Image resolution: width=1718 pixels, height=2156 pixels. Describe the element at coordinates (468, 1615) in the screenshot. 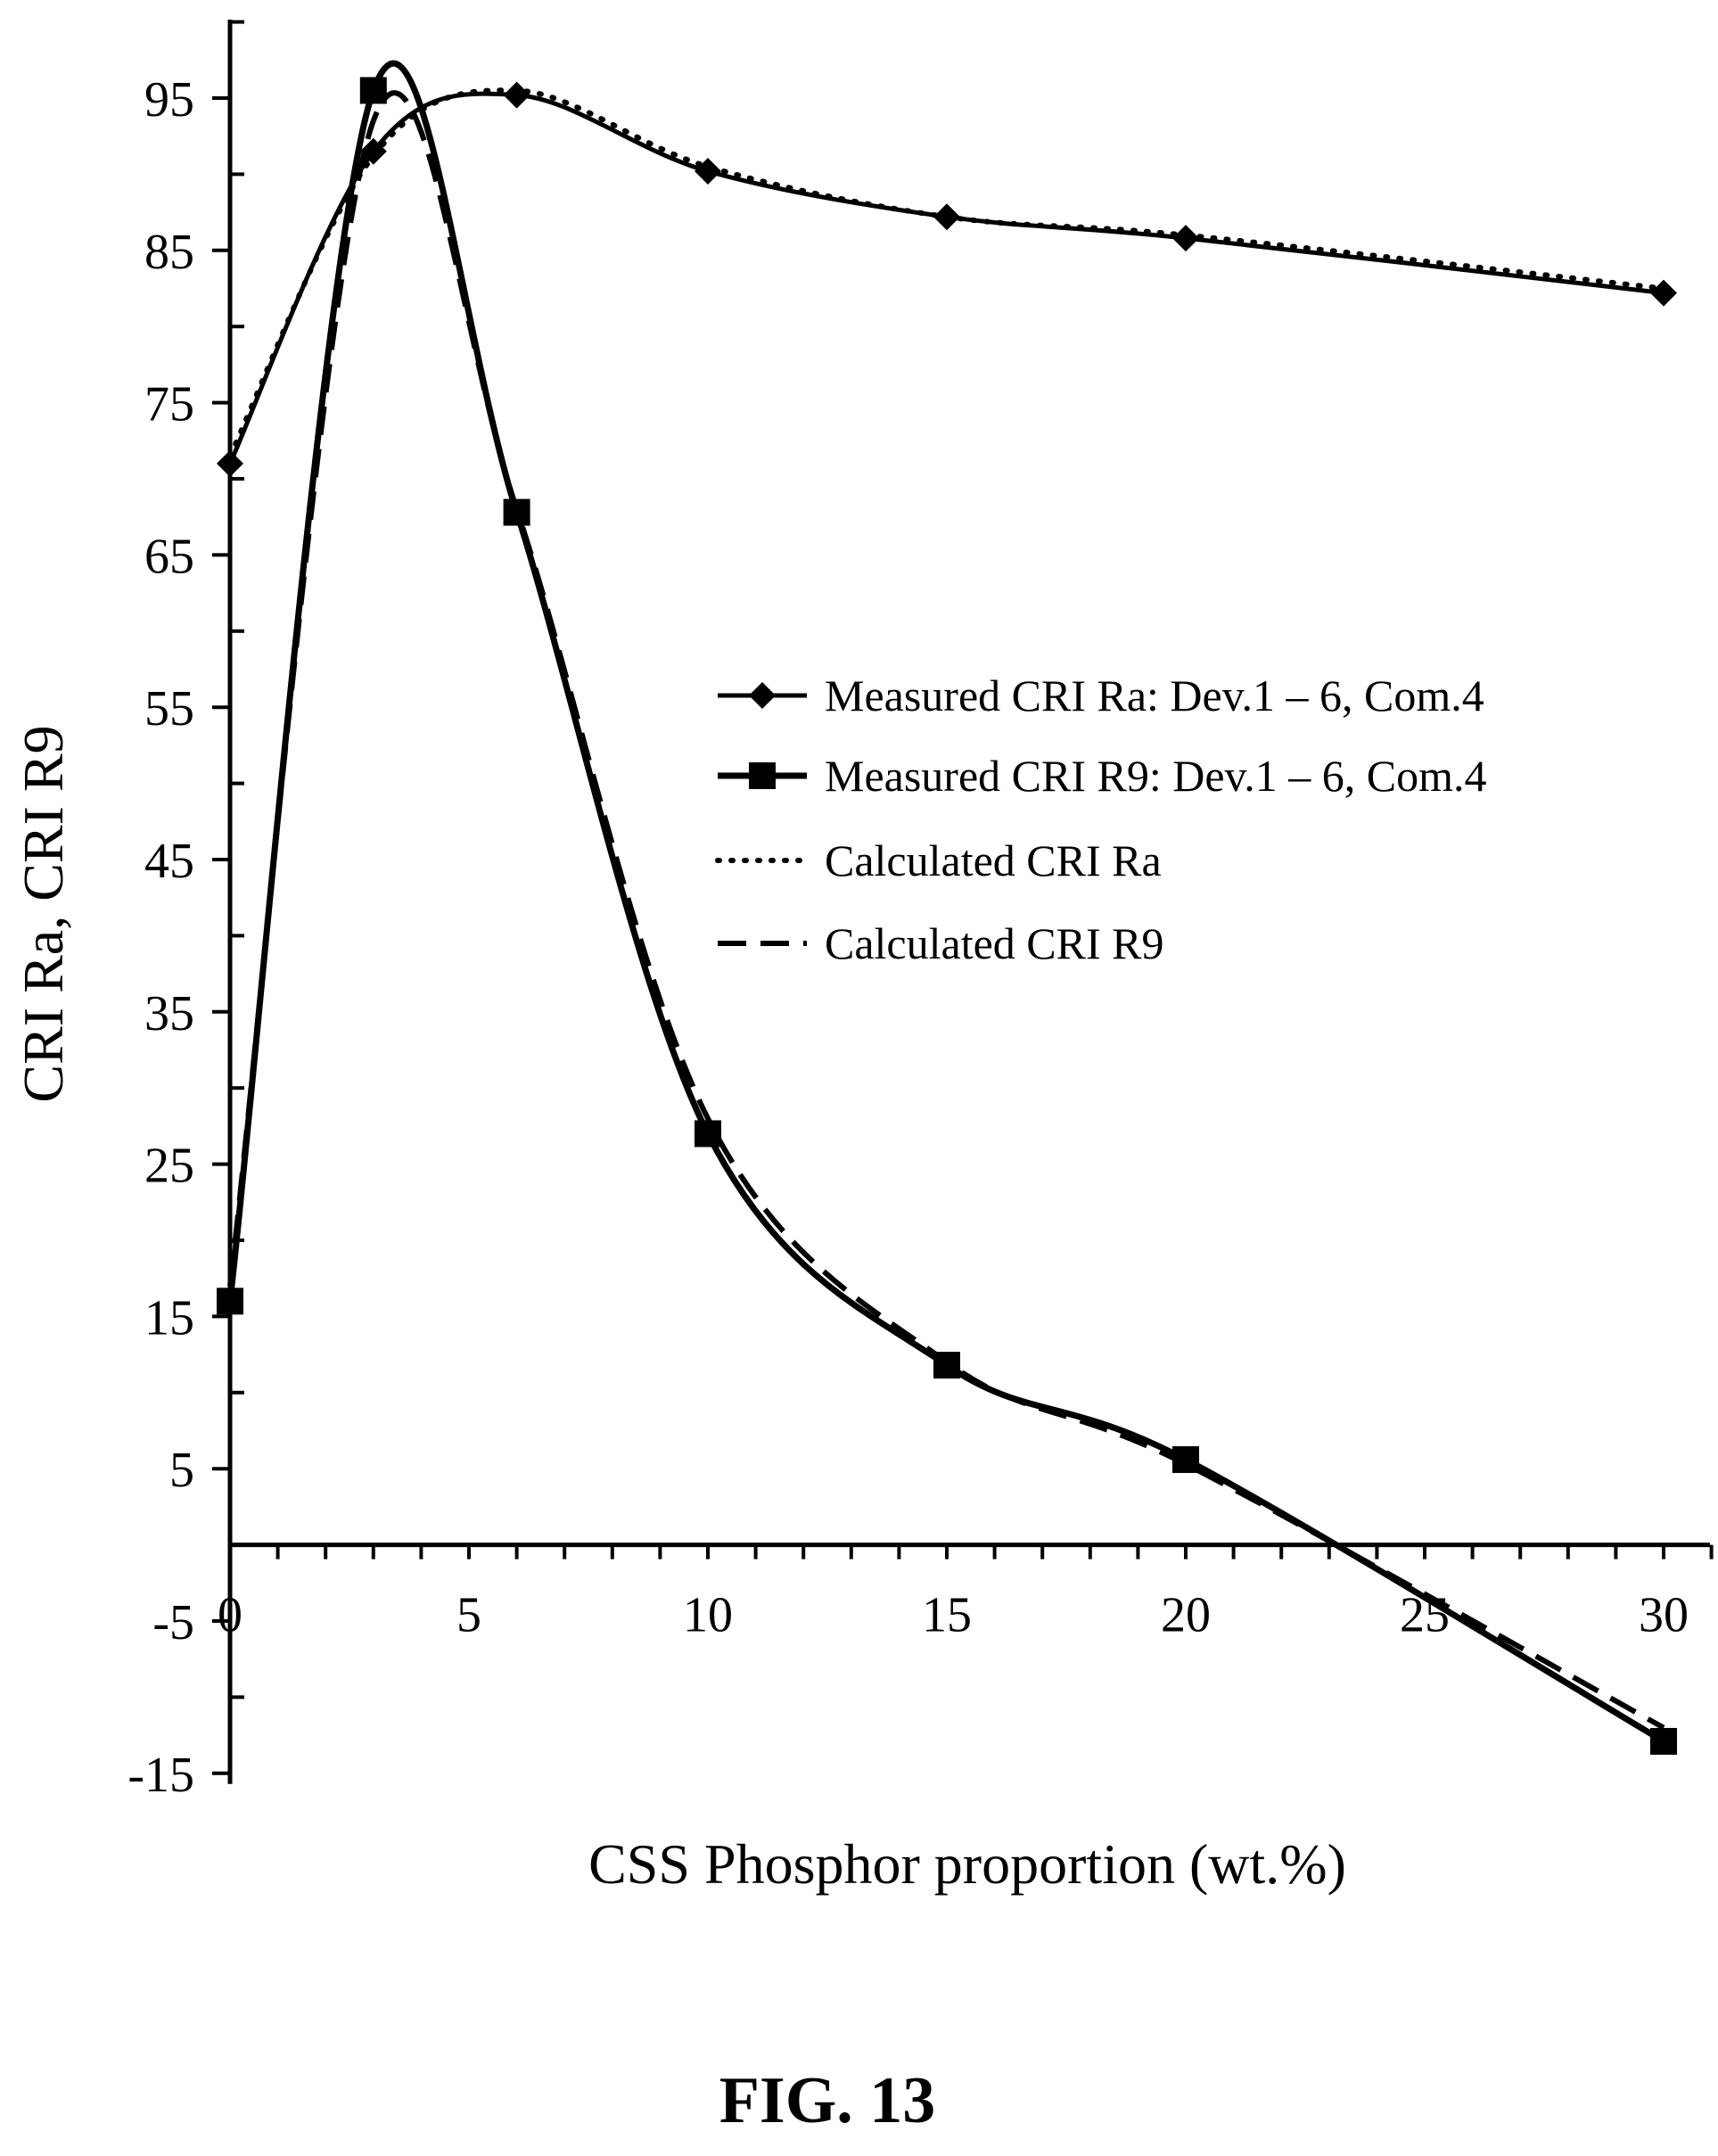

I see `x-tick-label: 5` at that location.